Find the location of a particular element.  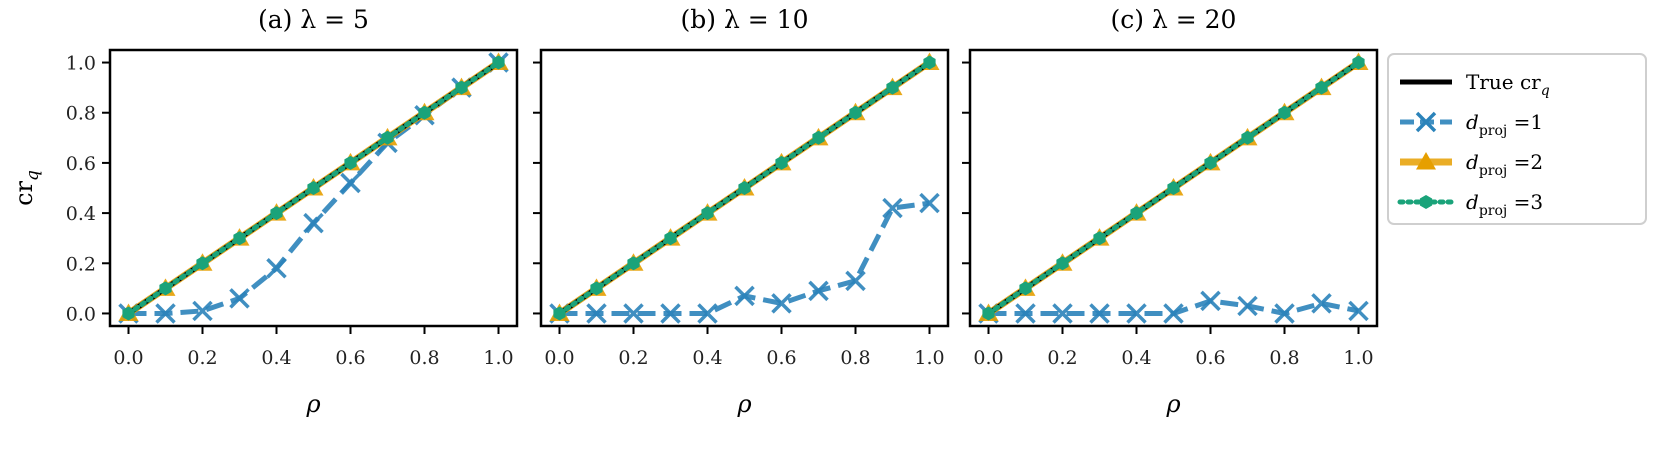

legend: True crq dproj =1 dproj =2 dproj =3 is located at coordinates (1517, 139).